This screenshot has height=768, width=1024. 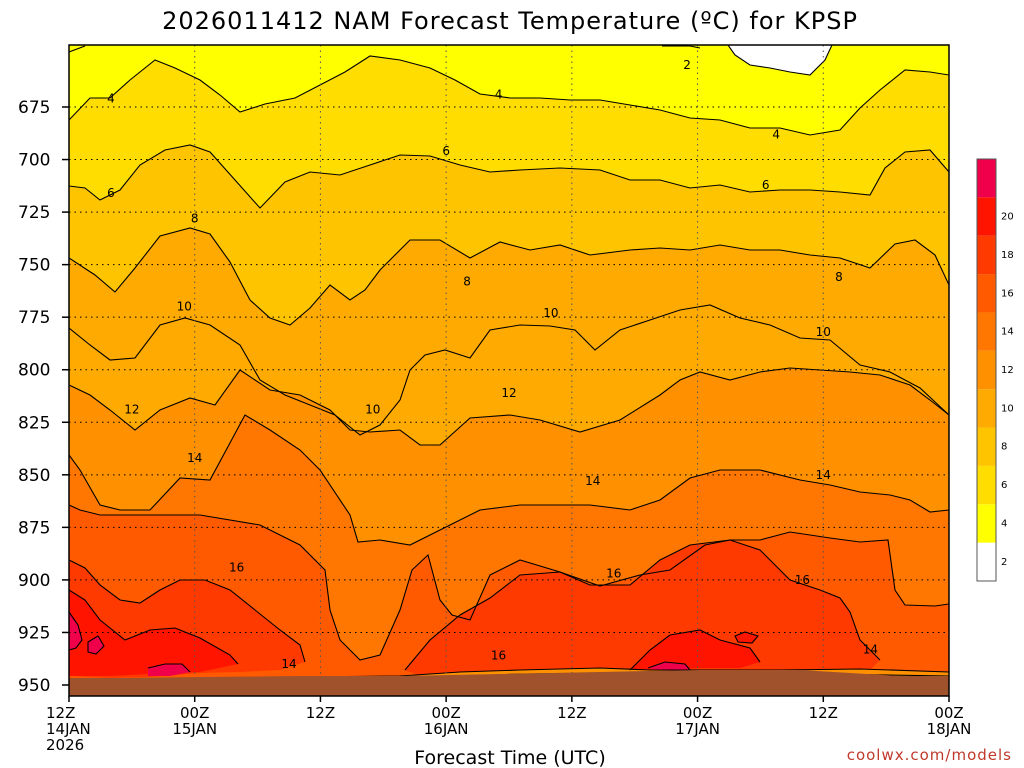 What do you see at coordinates (34, 686) in the screenshot?
I see `y-tick-label-11: 950` at bounding box center [34, 686].